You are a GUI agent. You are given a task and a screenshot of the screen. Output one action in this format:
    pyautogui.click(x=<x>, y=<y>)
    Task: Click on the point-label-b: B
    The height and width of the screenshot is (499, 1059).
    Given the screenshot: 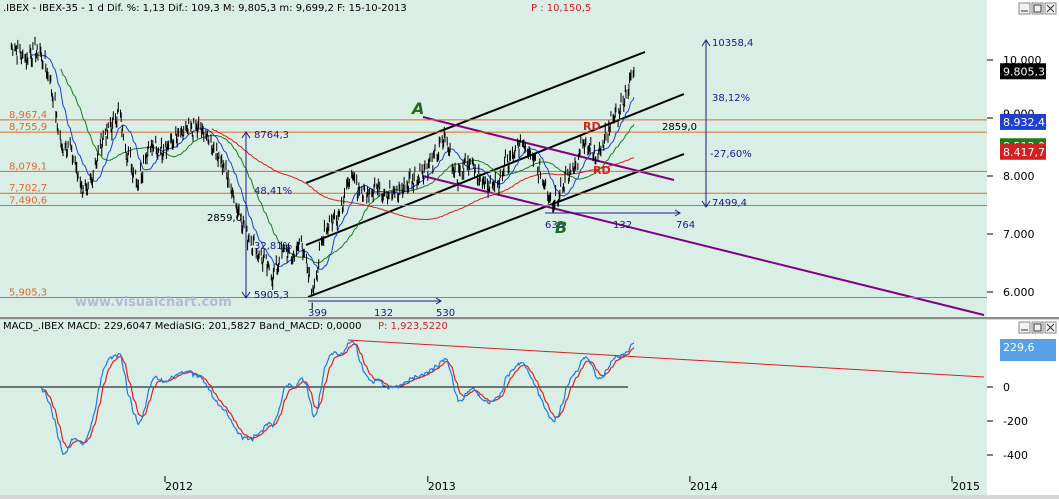 What is the action you would take?
    pyautogui.click(x=561, y=227)
    